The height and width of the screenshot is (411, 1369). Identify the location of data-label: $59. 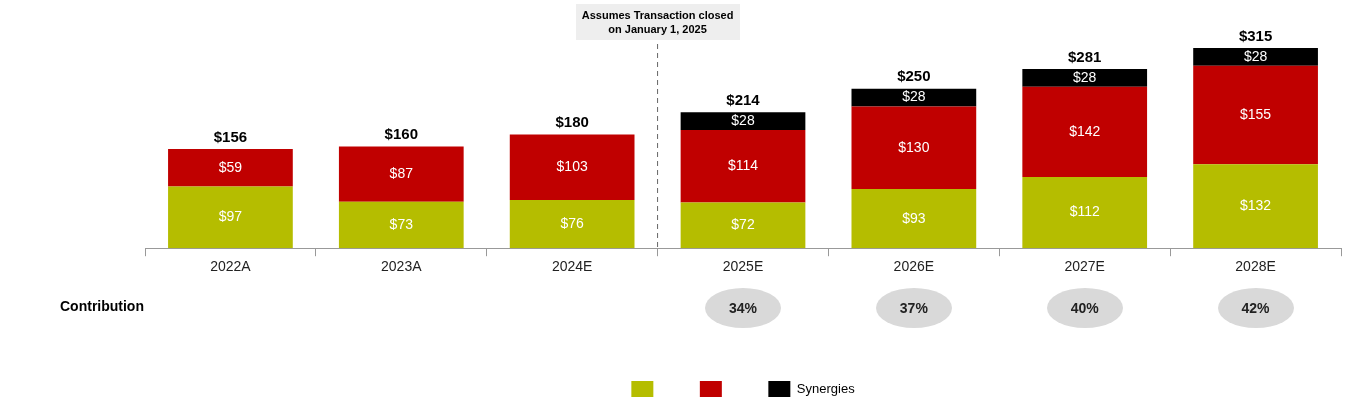
(230, 166).